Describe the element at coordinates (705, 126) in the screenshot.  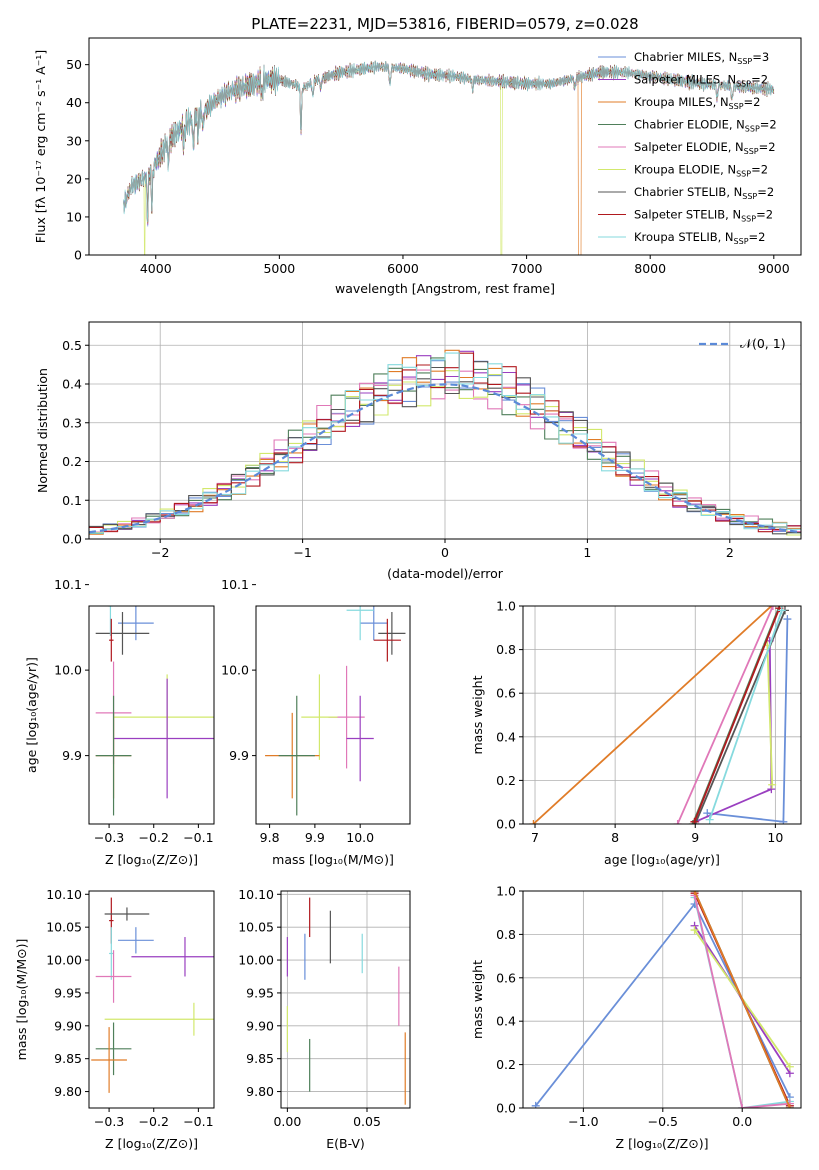
I see `legend-label: Chabrier ELODIE, NSSP=2` at that location.